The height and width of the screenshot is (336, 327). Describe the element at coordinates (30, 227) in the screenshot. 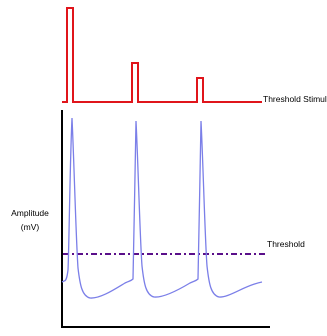

I see `y-axis-unit-label: (mV)` at that location.